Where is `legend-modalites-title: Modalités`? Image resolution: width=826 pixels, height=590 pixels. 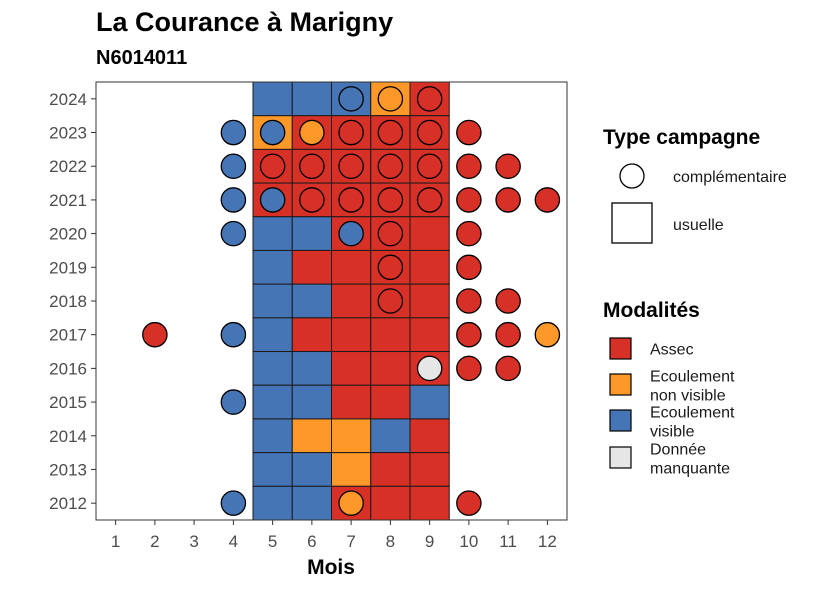
legend-modalites-title: Modalités is located at coordinates (651, 310).